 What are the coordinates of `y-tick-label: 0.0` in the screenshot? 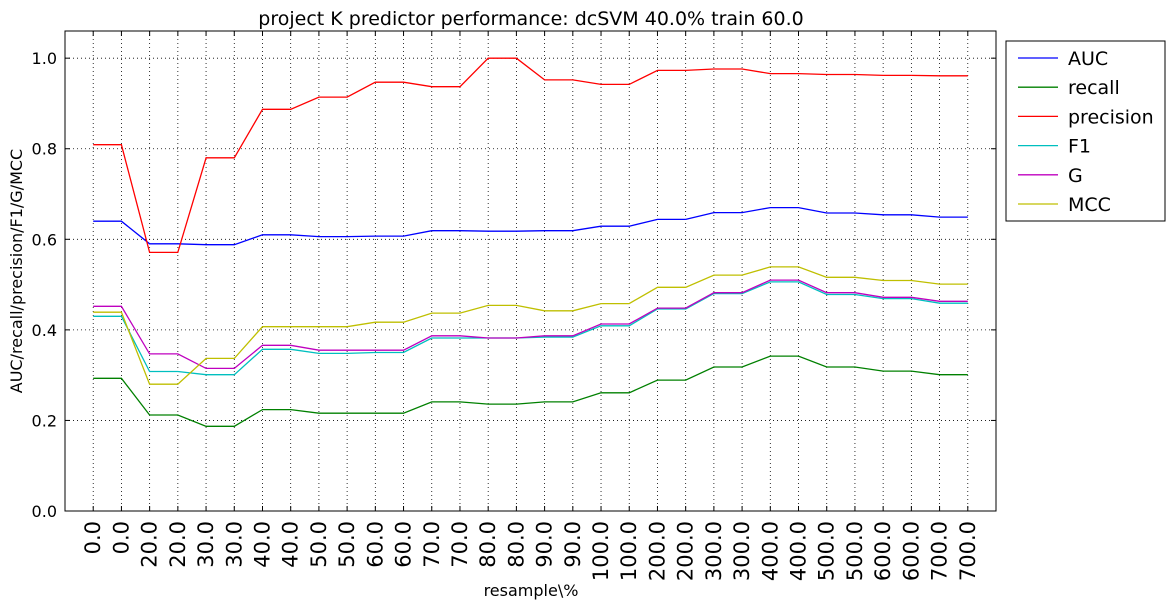 It's located at (44, 511).